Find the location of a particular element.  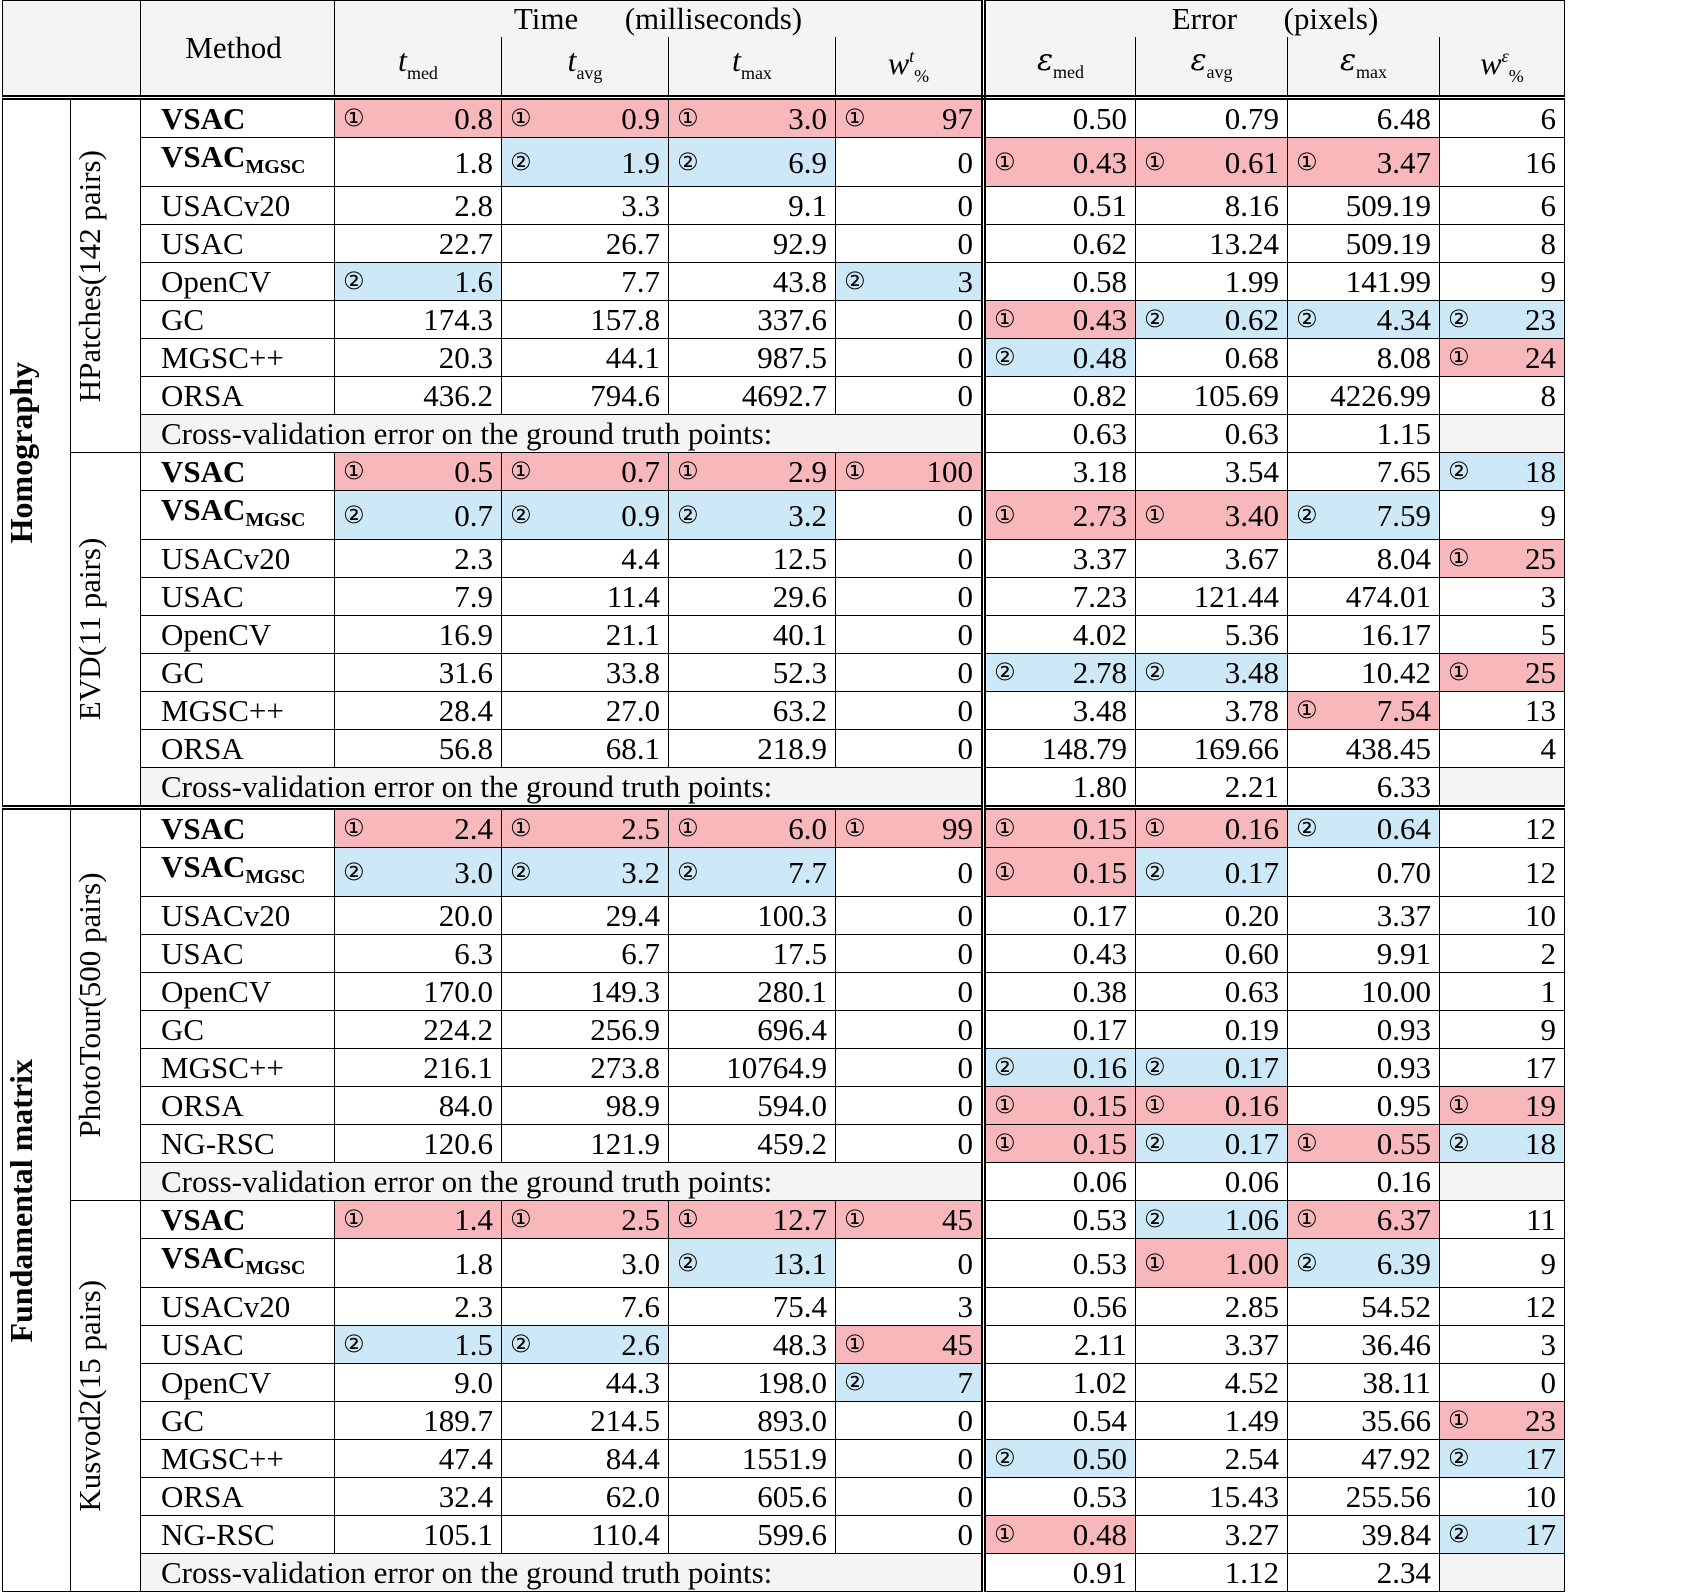

method-cell: ORSA is located at coordinates (237, 1105).